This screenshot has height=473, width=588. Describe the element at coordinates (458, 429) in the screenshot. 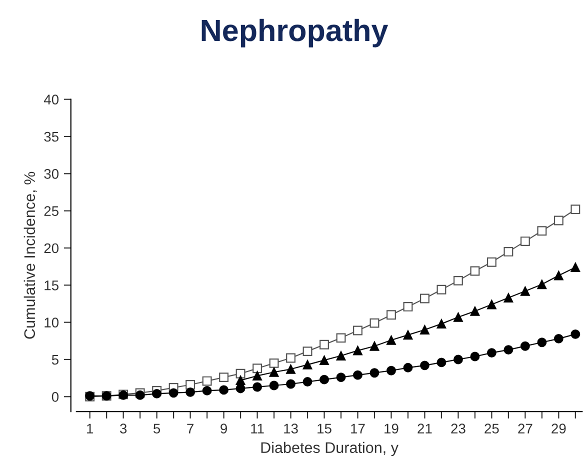

I see `x-tick-label: 23` at that location.